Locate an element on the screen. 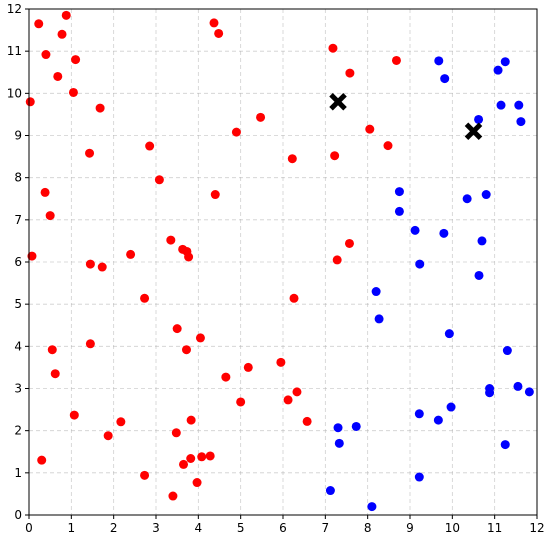 This screenshot has width=550, height=540. x-tick-label: 12 is located at coordinates (536, 528).